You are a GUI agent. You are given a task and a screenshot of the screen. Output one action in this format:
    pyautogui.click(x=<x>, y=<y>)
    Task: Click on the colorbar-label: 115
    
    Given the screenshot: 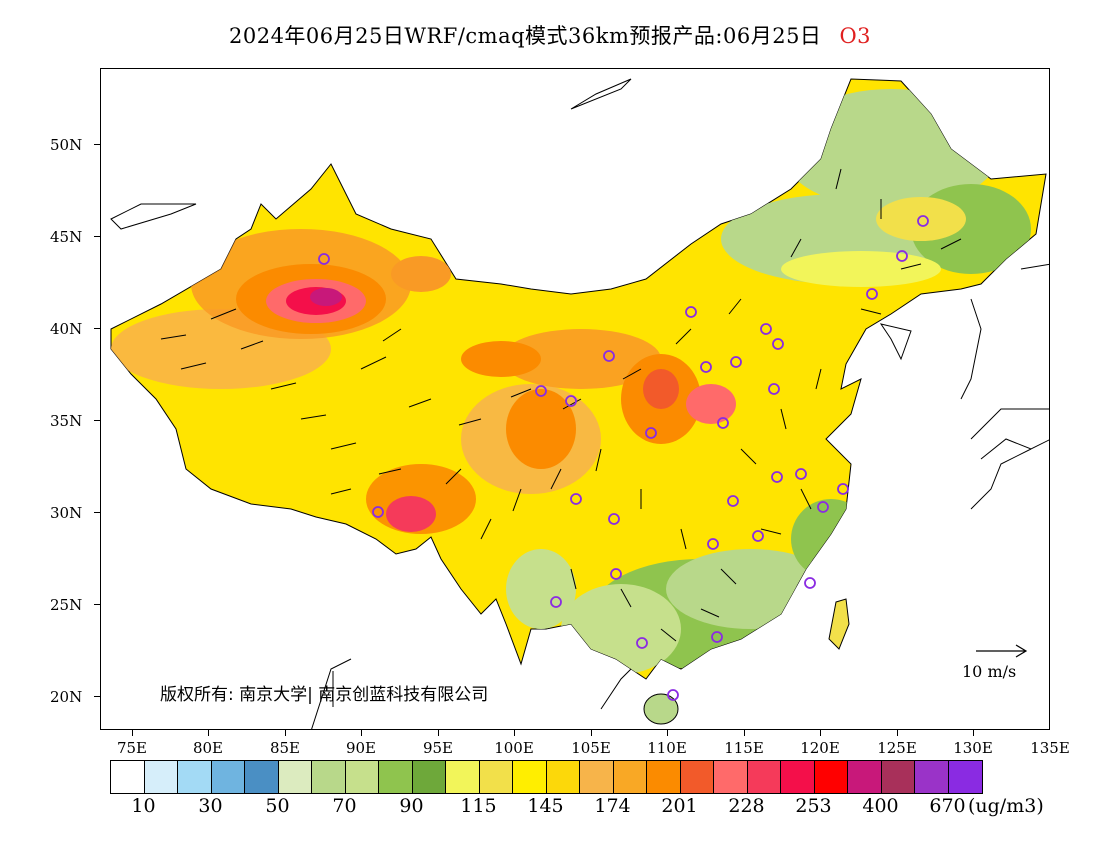 What is the action you would take?
    pyautogui.click(x=478, y=806)
    